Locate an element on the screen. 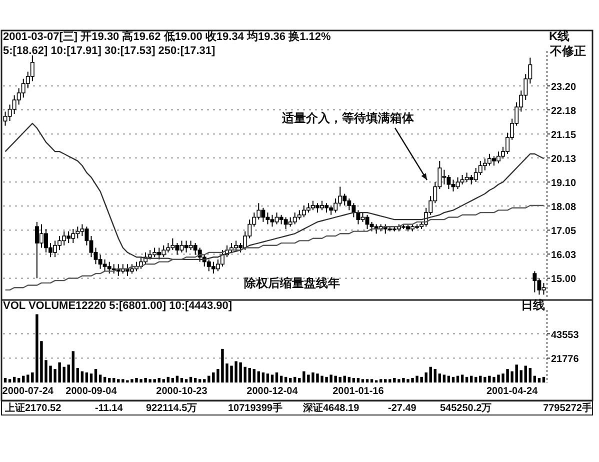 This screenshot has width=599, height=462. annotation: 10719399手 is located at coordinates (255, 408).